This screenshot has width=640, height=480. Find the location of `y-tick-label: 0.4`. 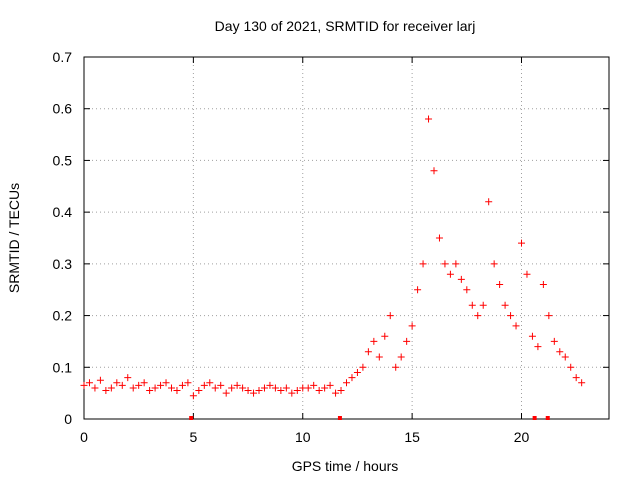

y-tick-label: 0.4 is located at coordinates (63, 212).